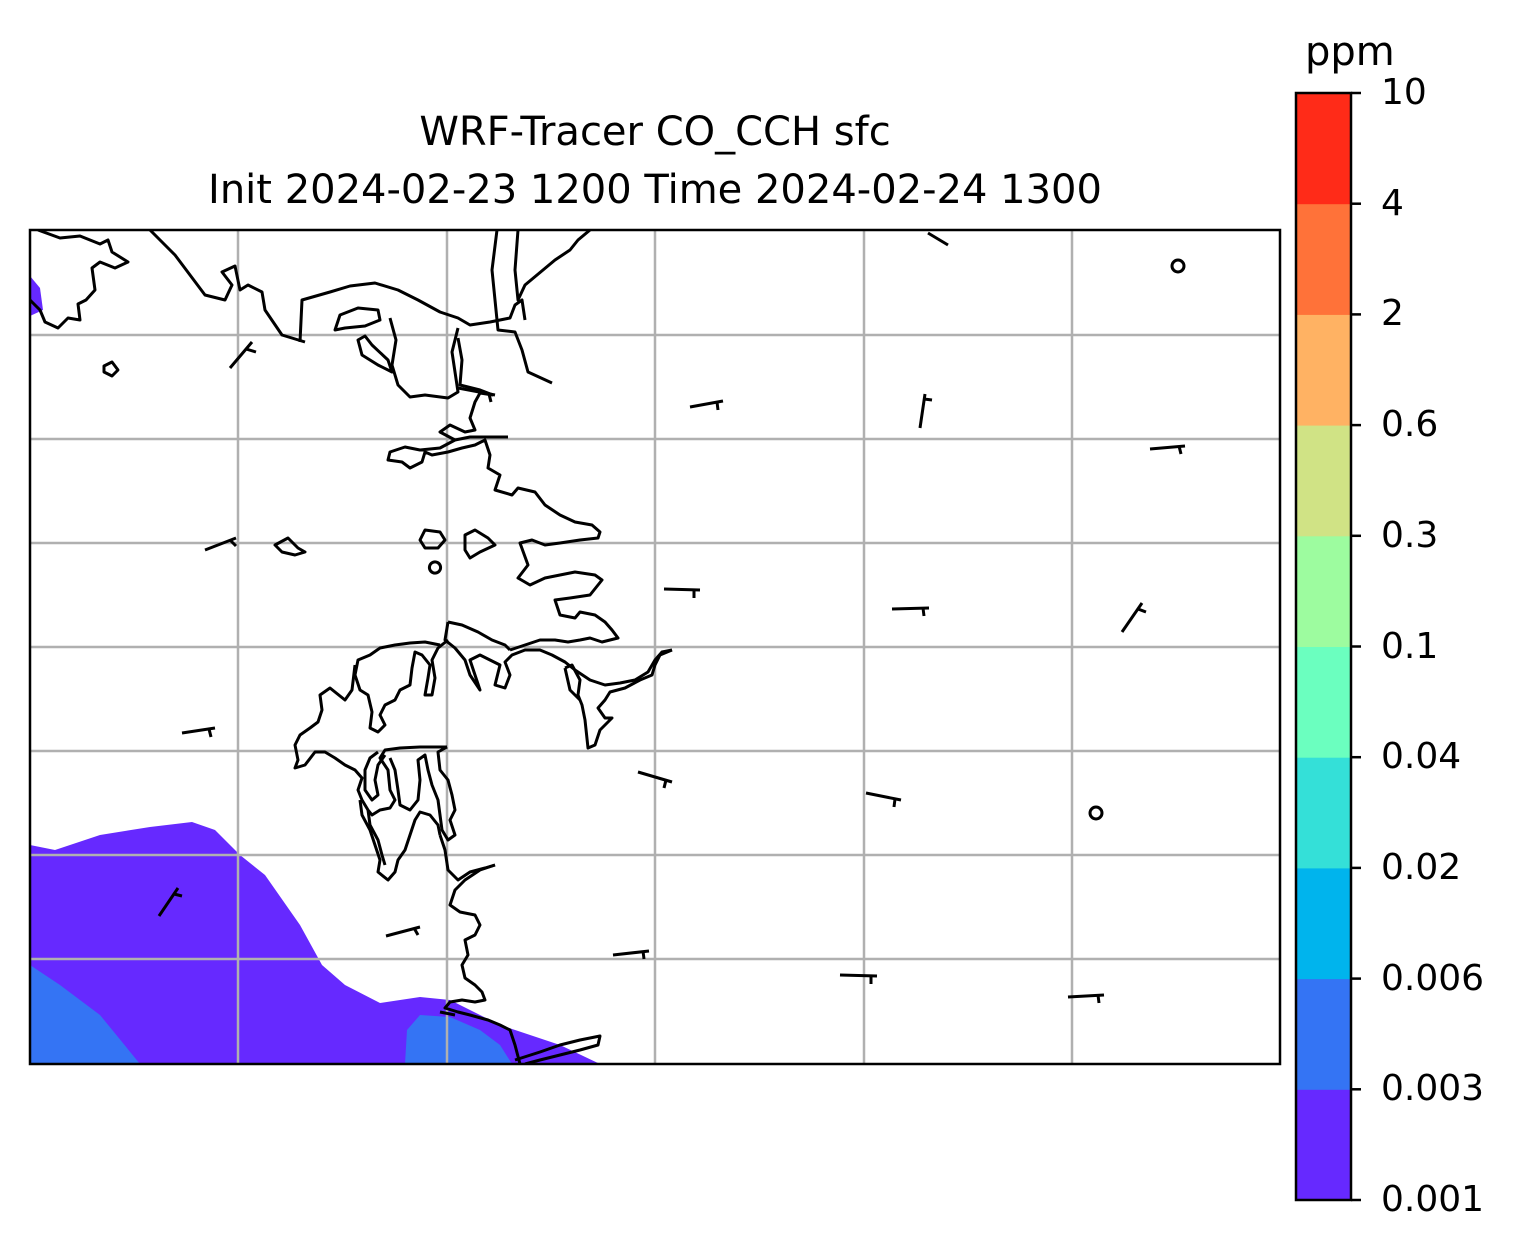 Image resolution: width=1528 pixels, height=1256 pixels. Describe the element at coordinates (655, 132) in the screenshot. I see `chart-title-line1: WRF-Tracer CO_CCH sfc` at that location.